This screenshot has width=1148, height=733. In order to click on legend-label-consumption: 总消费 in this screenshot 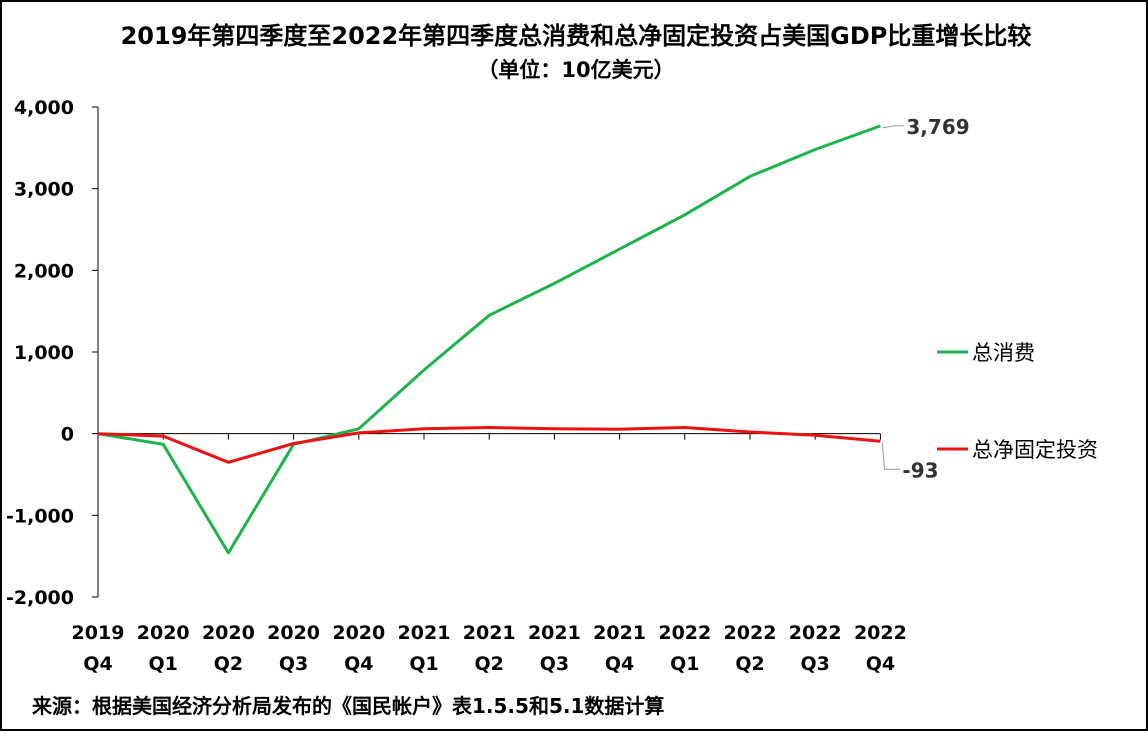, I will do `click(1003, 353)`.